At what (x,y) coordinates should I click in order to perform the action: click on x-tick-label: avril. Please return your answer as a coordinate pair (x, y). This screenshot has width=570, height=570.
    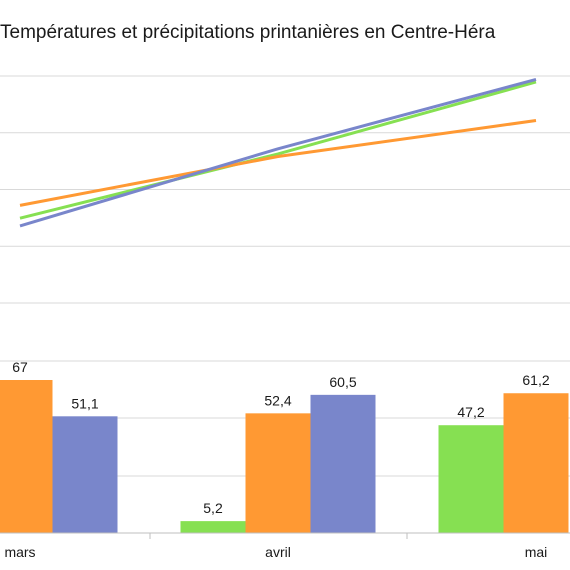
    Looking at the image, I should click on (278, 552).